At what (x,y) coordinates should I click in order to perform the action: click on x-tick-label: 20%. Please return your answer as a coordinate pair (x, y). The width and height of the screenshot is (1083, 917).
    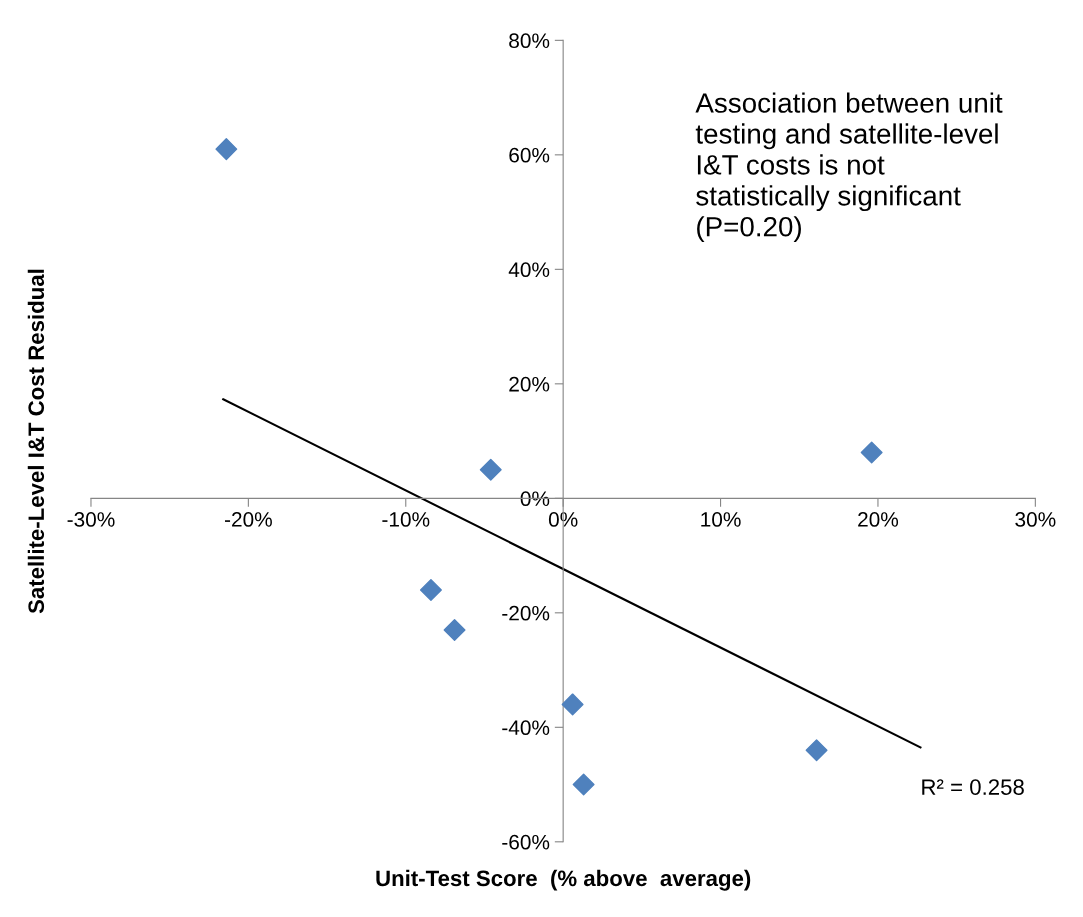
    Looking at the image, I should click on (878, 519).